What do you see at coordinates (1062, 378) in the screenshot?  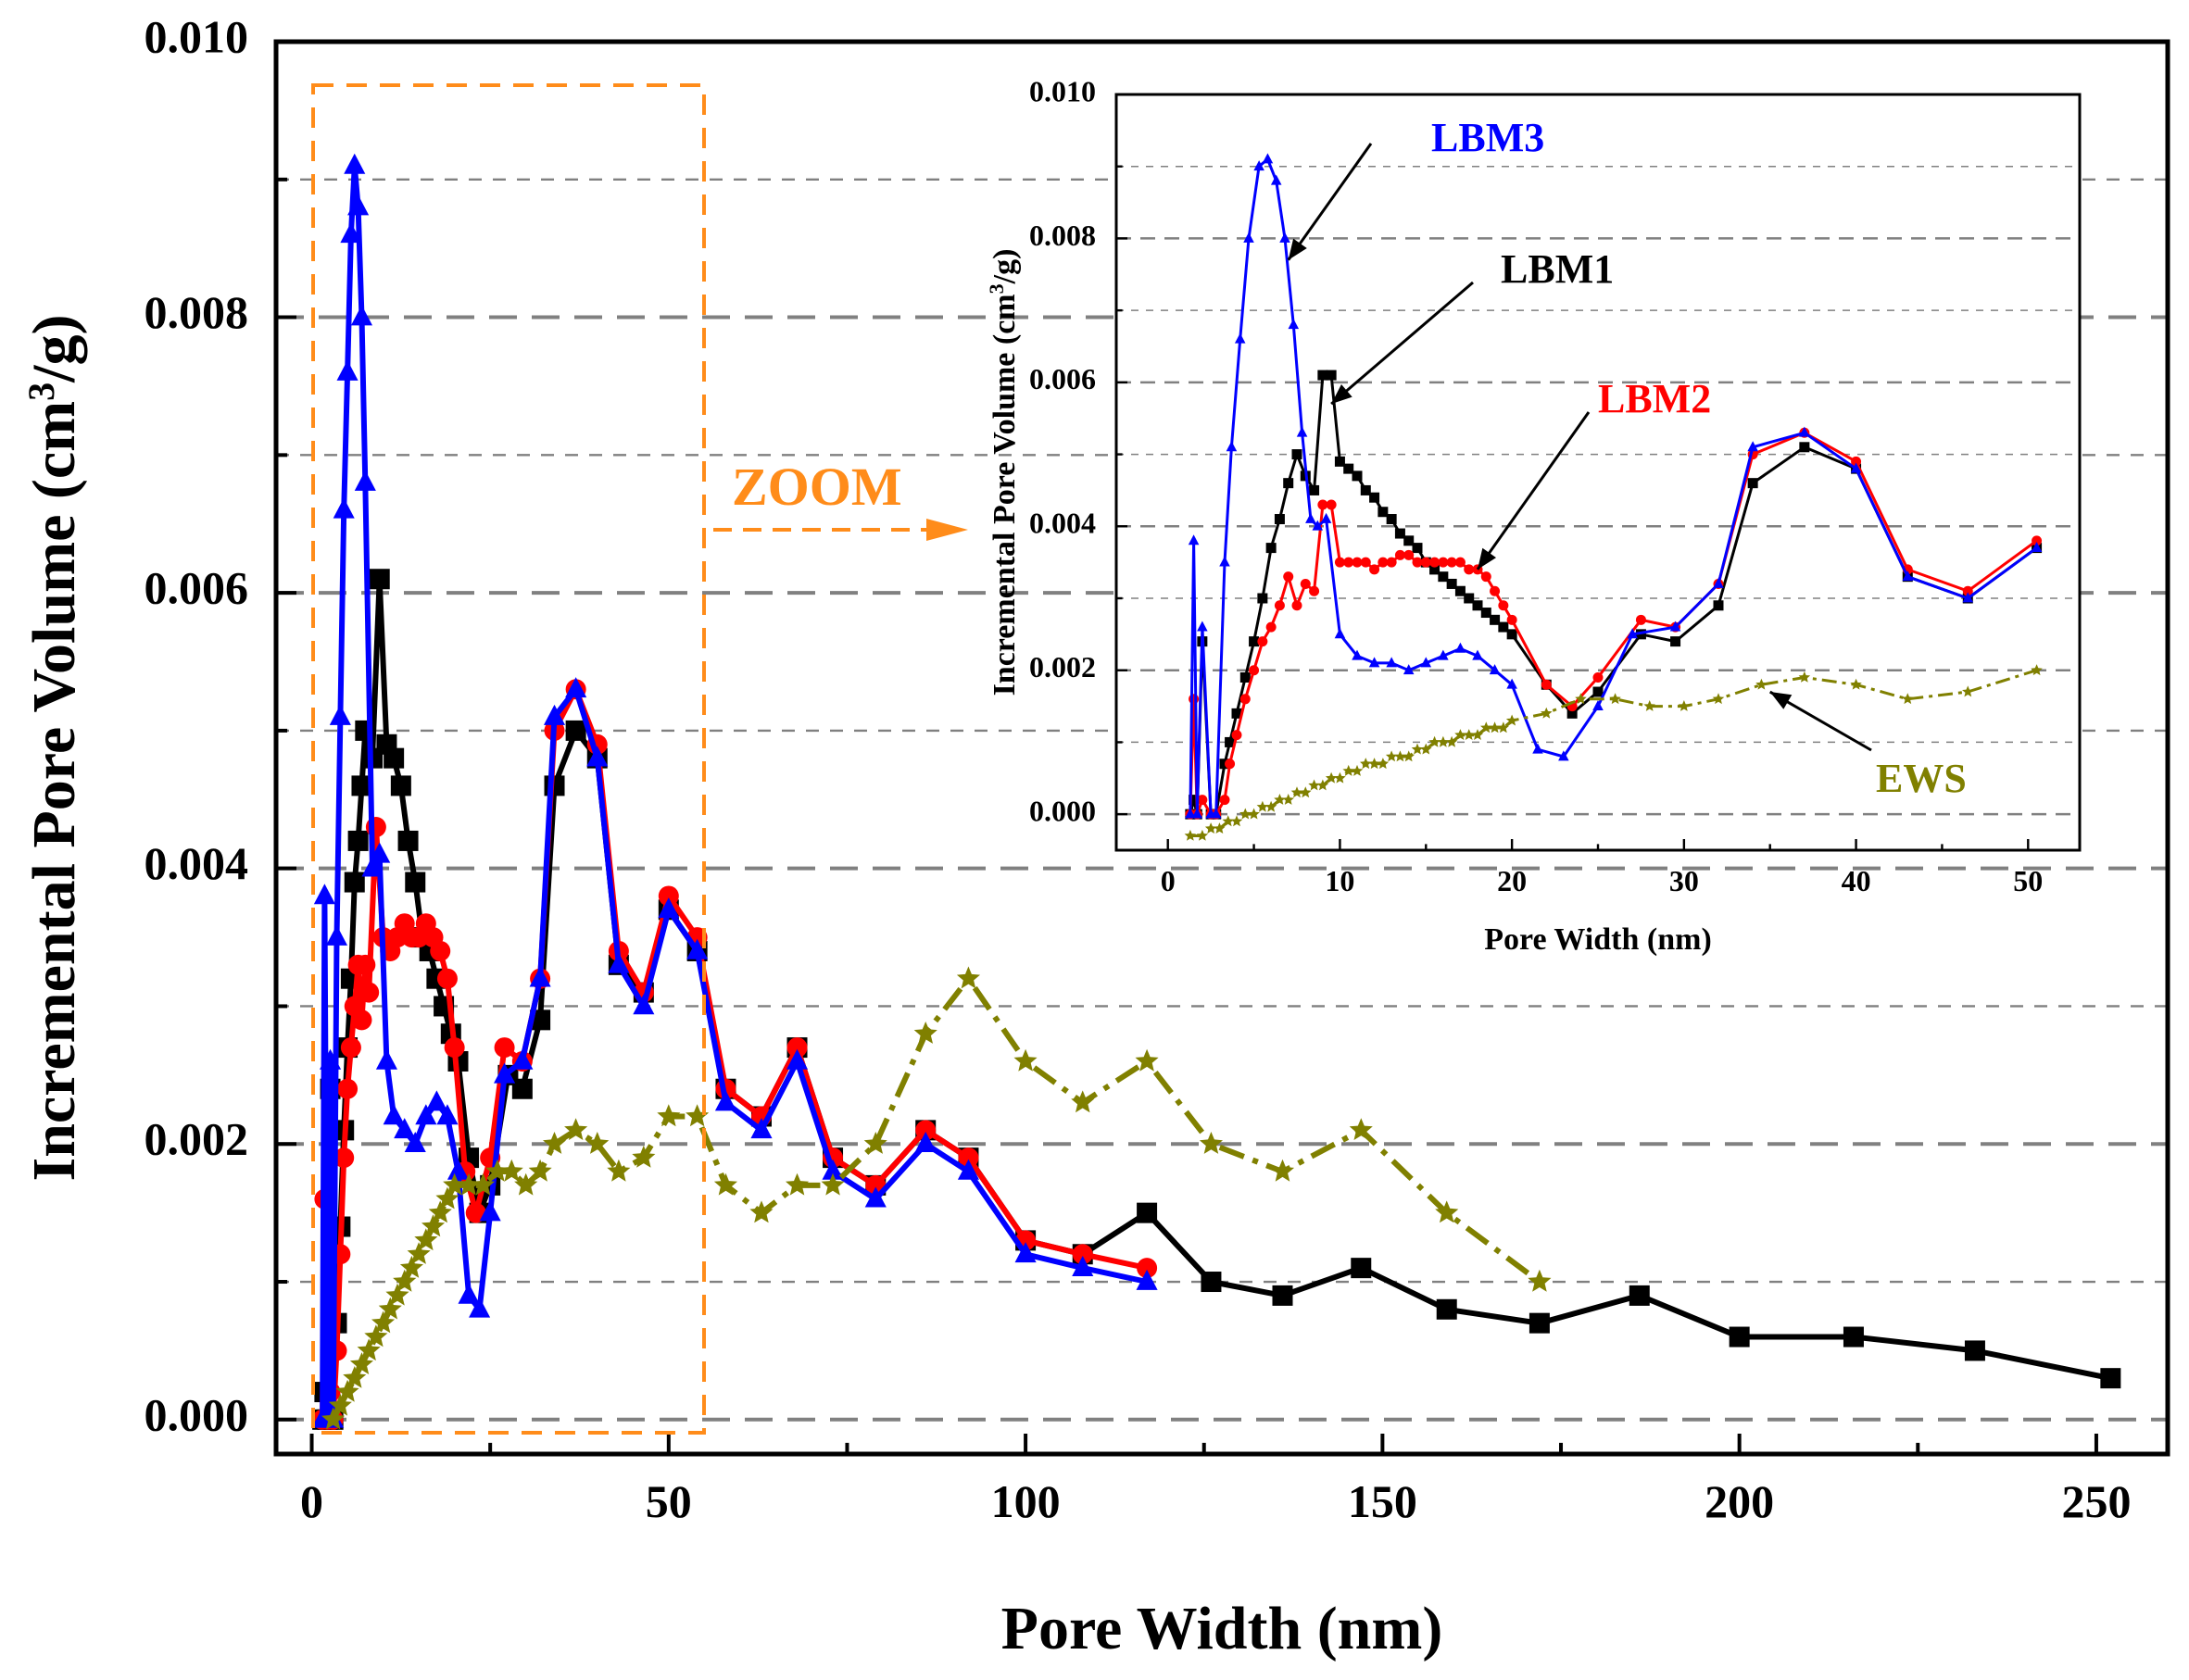 I see `y-tick-label: 0.006` at bounding box center [1062, 378].